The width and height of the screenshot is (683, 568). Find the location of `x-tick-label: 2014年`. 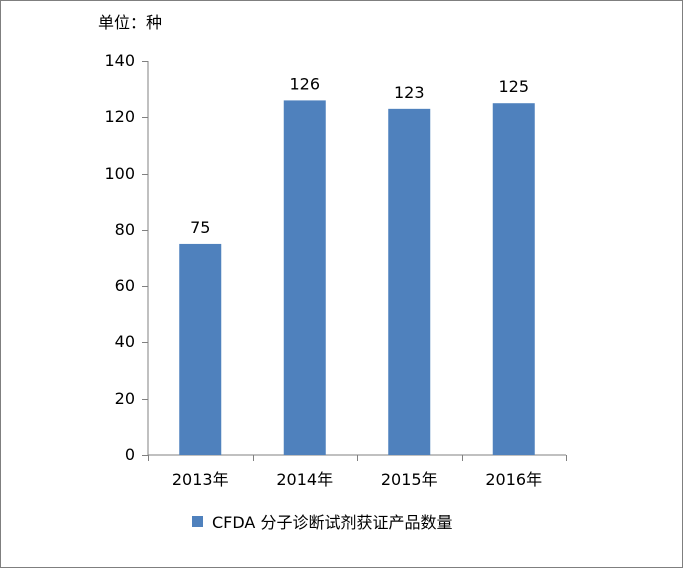

x-tick-label: 2014年 is located at coordinates (304, 479).